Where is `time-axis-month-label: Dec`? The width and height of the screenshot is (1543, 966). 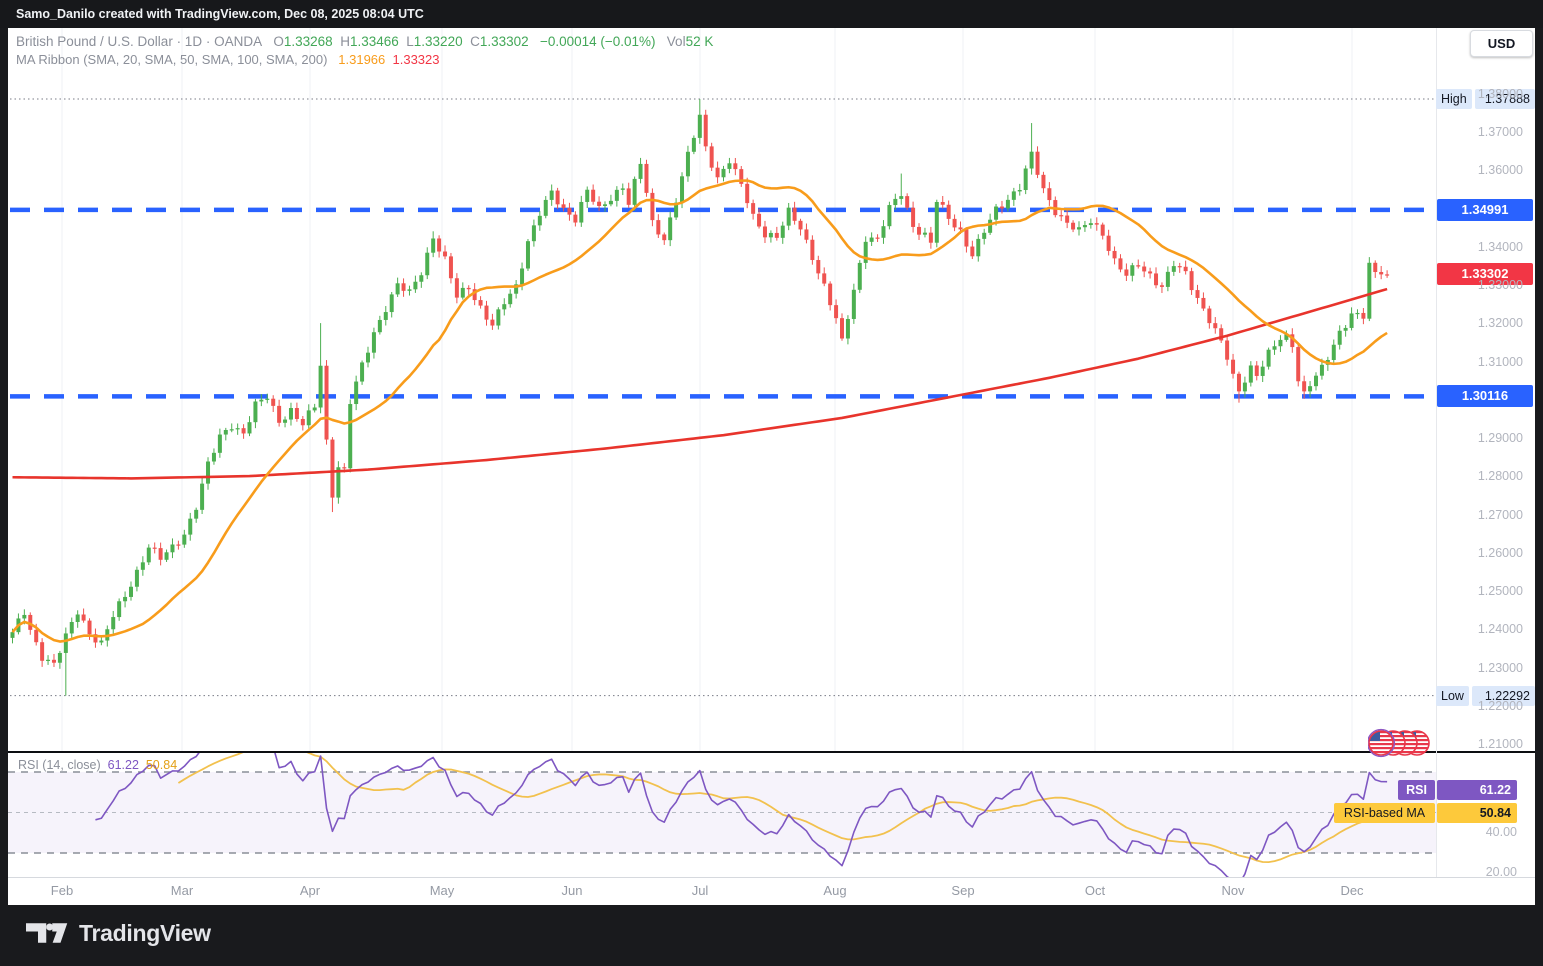
time-axis-month-label: Dec is located at coordinates (1352, 890).